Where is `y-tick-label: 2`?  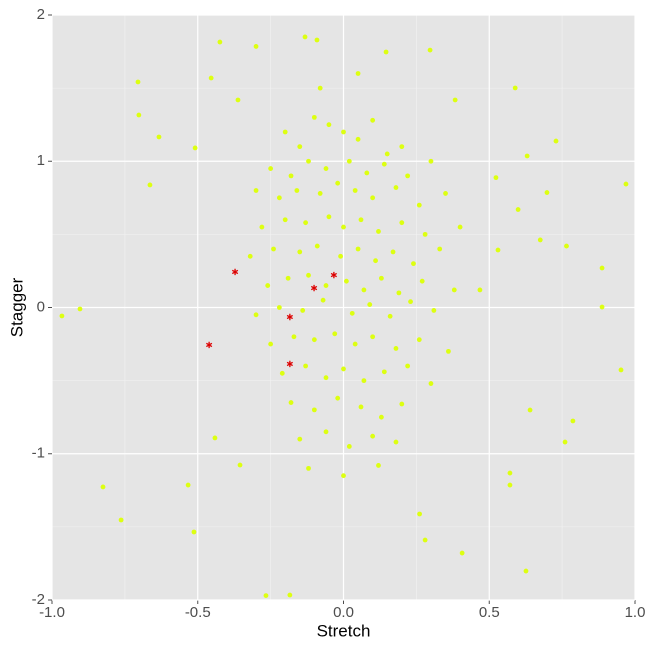 y-tick-label: 2 is located at coordinates (41, 14).